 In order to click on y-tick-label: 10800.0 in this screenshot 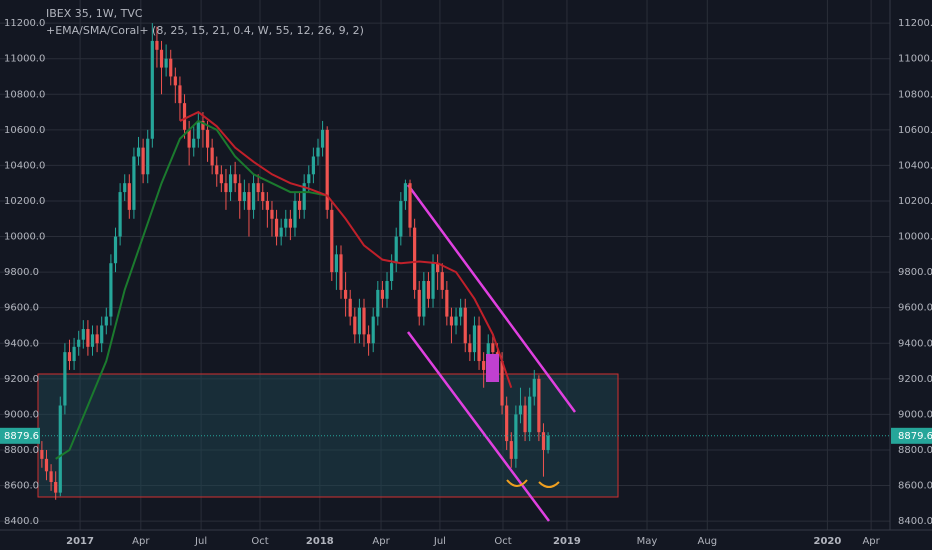, I will do `click(915, 94)`.